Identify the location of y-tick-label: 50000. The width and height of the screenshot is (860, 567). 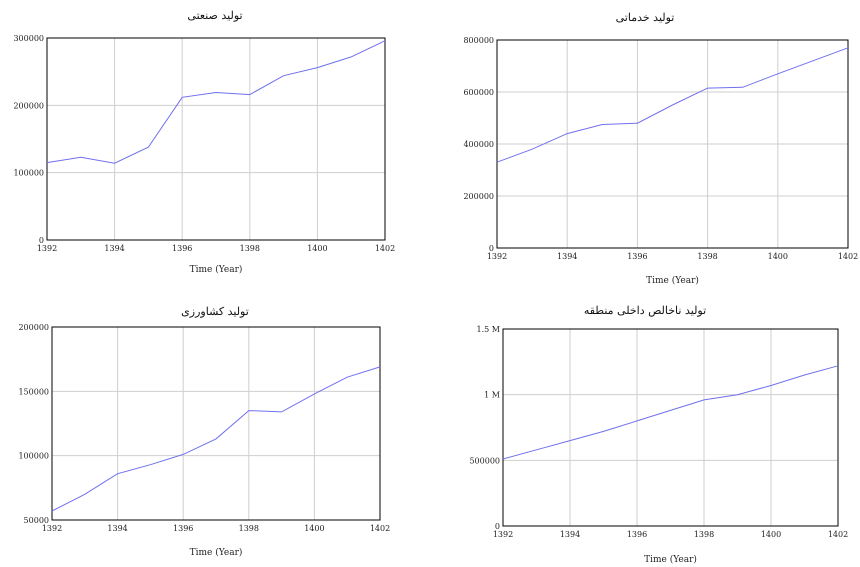
(36, 520).